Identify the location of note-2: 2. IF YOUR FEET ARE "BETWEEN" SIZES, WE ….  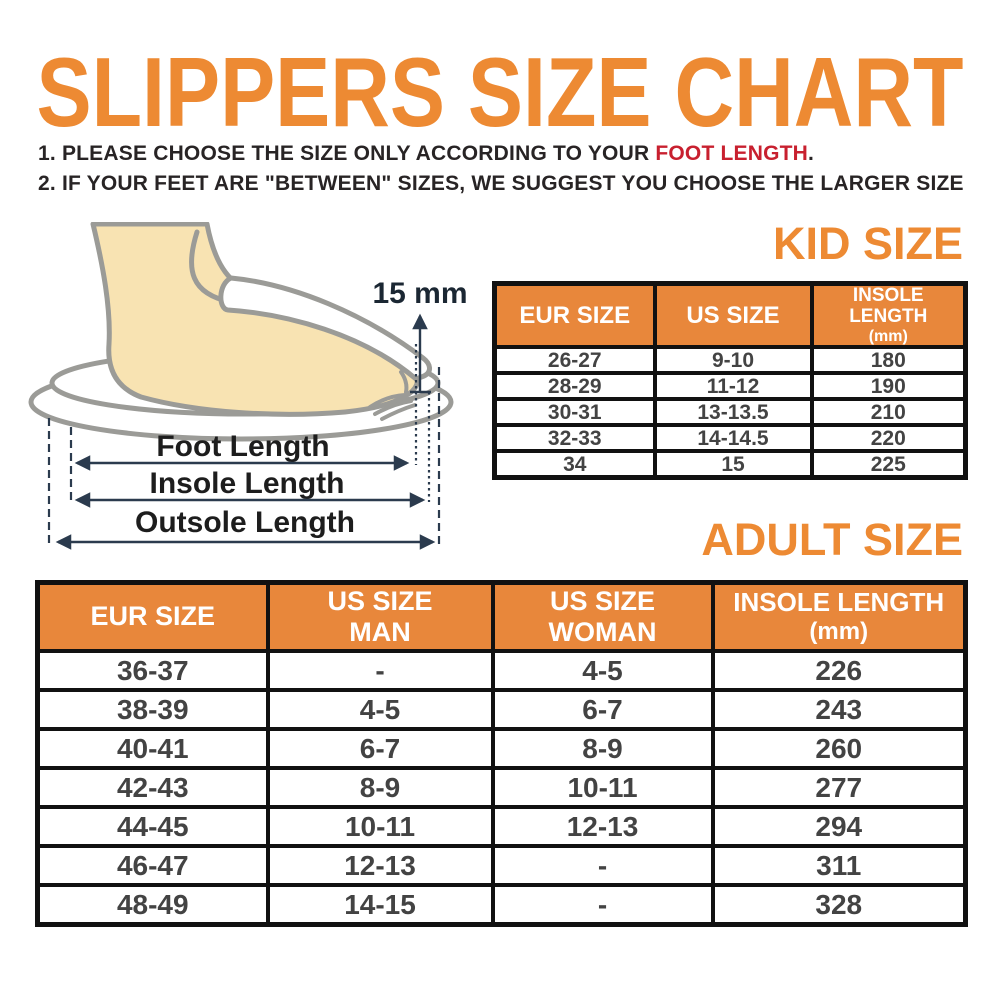
(501, 183).